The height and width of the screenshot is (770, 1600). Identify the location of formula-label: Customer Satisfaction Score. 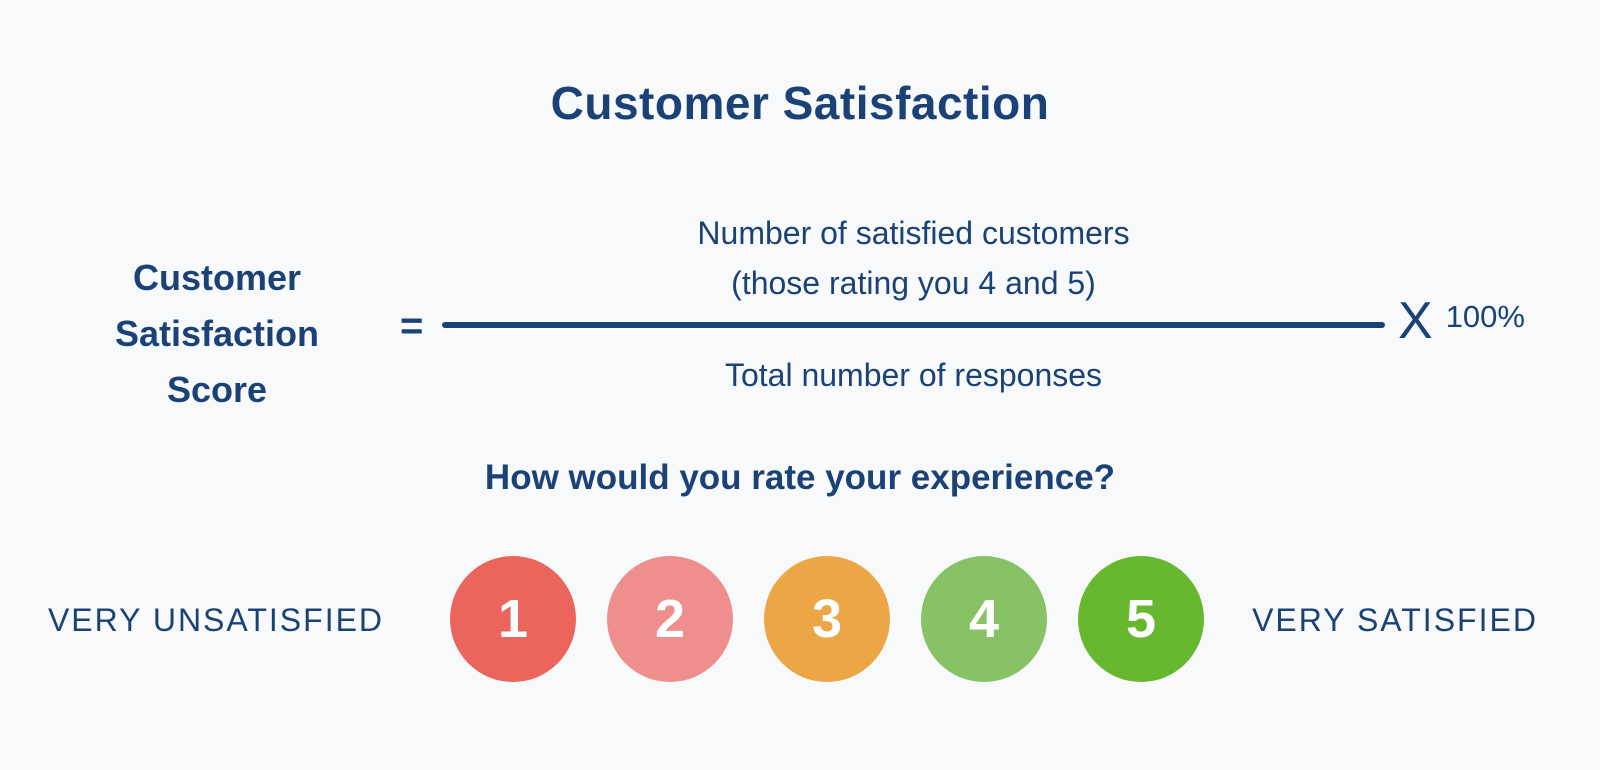
(217, 333).